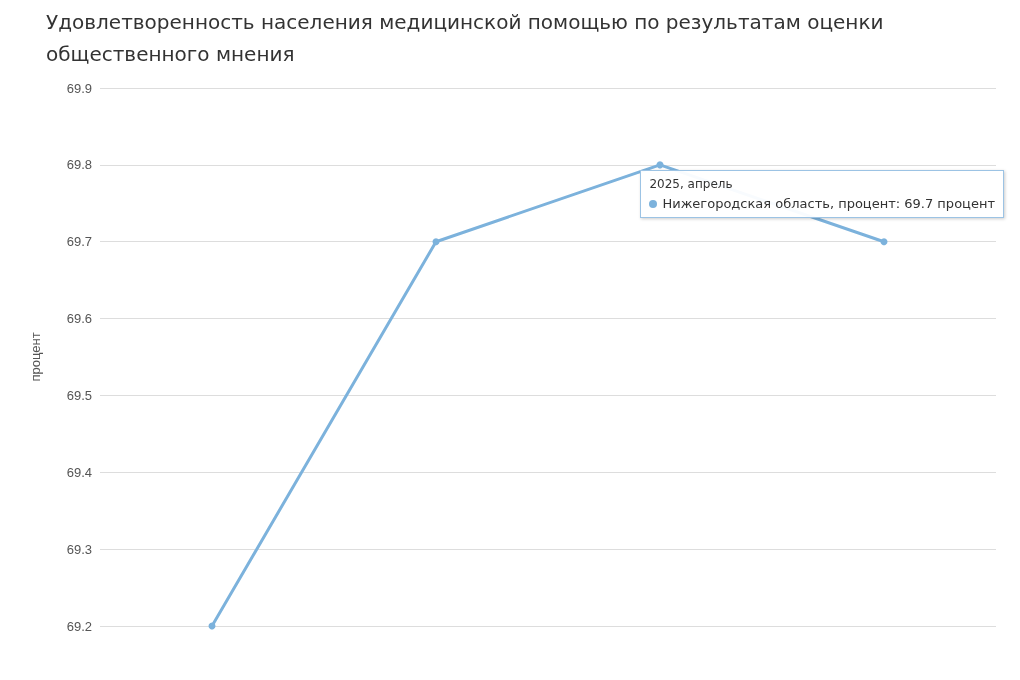 The image size is (1020, 680). I want to click on chart-title: Удовлетворенность населения медицинской помощью по результатам оценки общественного мнения, so click(465, 38).